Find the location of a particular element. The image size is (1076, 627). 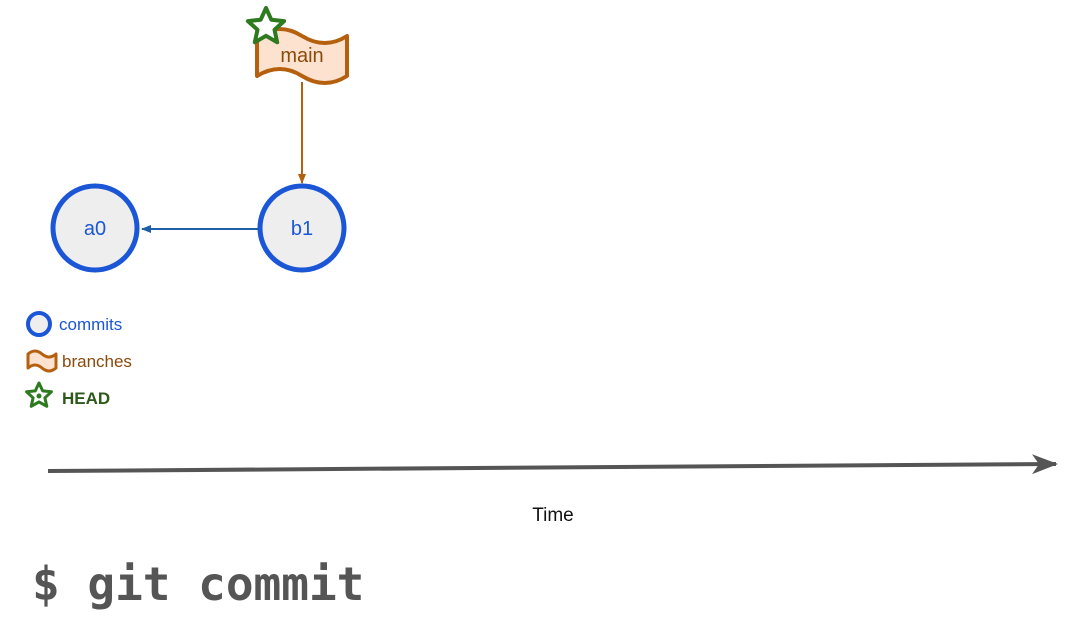

legend-label-head: HEAD is located at coordinates (86, 398).